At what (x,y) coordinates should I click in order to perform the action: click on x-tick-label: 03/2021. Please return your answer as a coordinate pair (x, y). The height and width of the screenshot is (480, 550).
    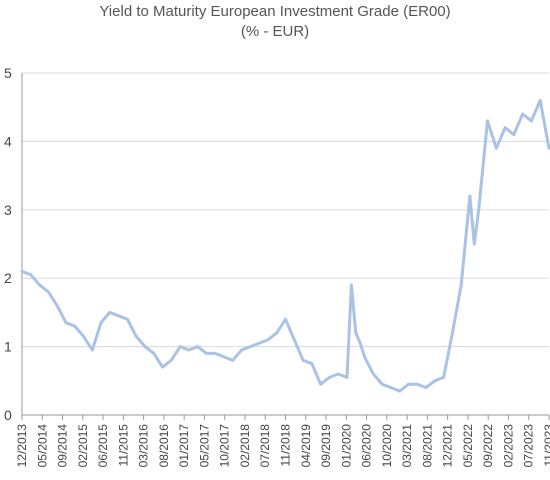
    Looking at the image, I should click on (407, 446).